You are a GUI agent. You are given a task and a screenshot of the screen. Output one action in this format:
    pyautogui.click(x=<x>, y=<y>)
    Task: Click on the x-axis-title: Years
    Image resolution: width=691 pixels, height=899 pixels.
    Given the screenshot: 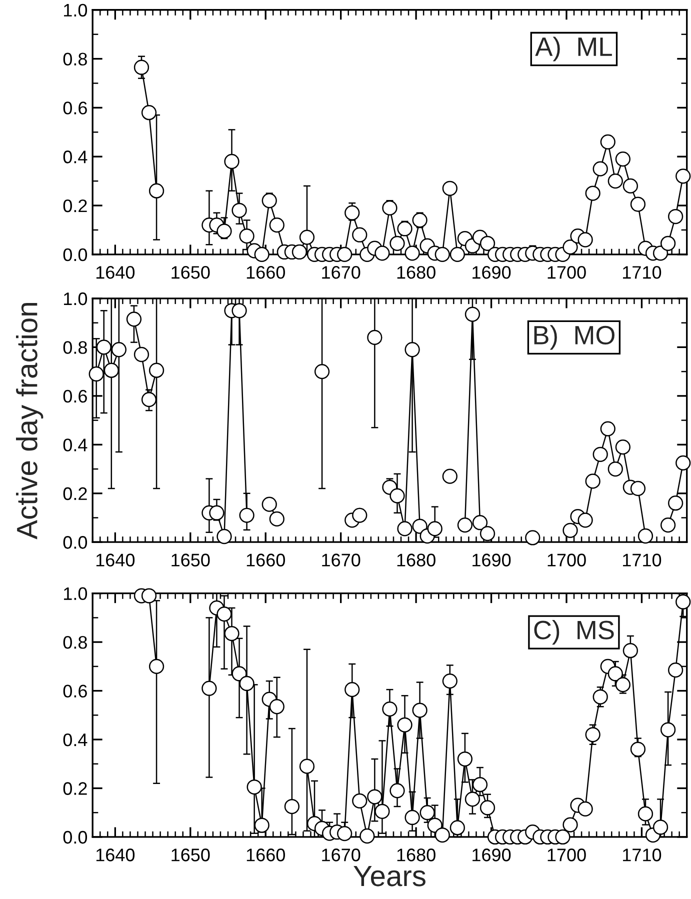 What is the action you would take?
    pyautogui.click(x=390, y=876)
    